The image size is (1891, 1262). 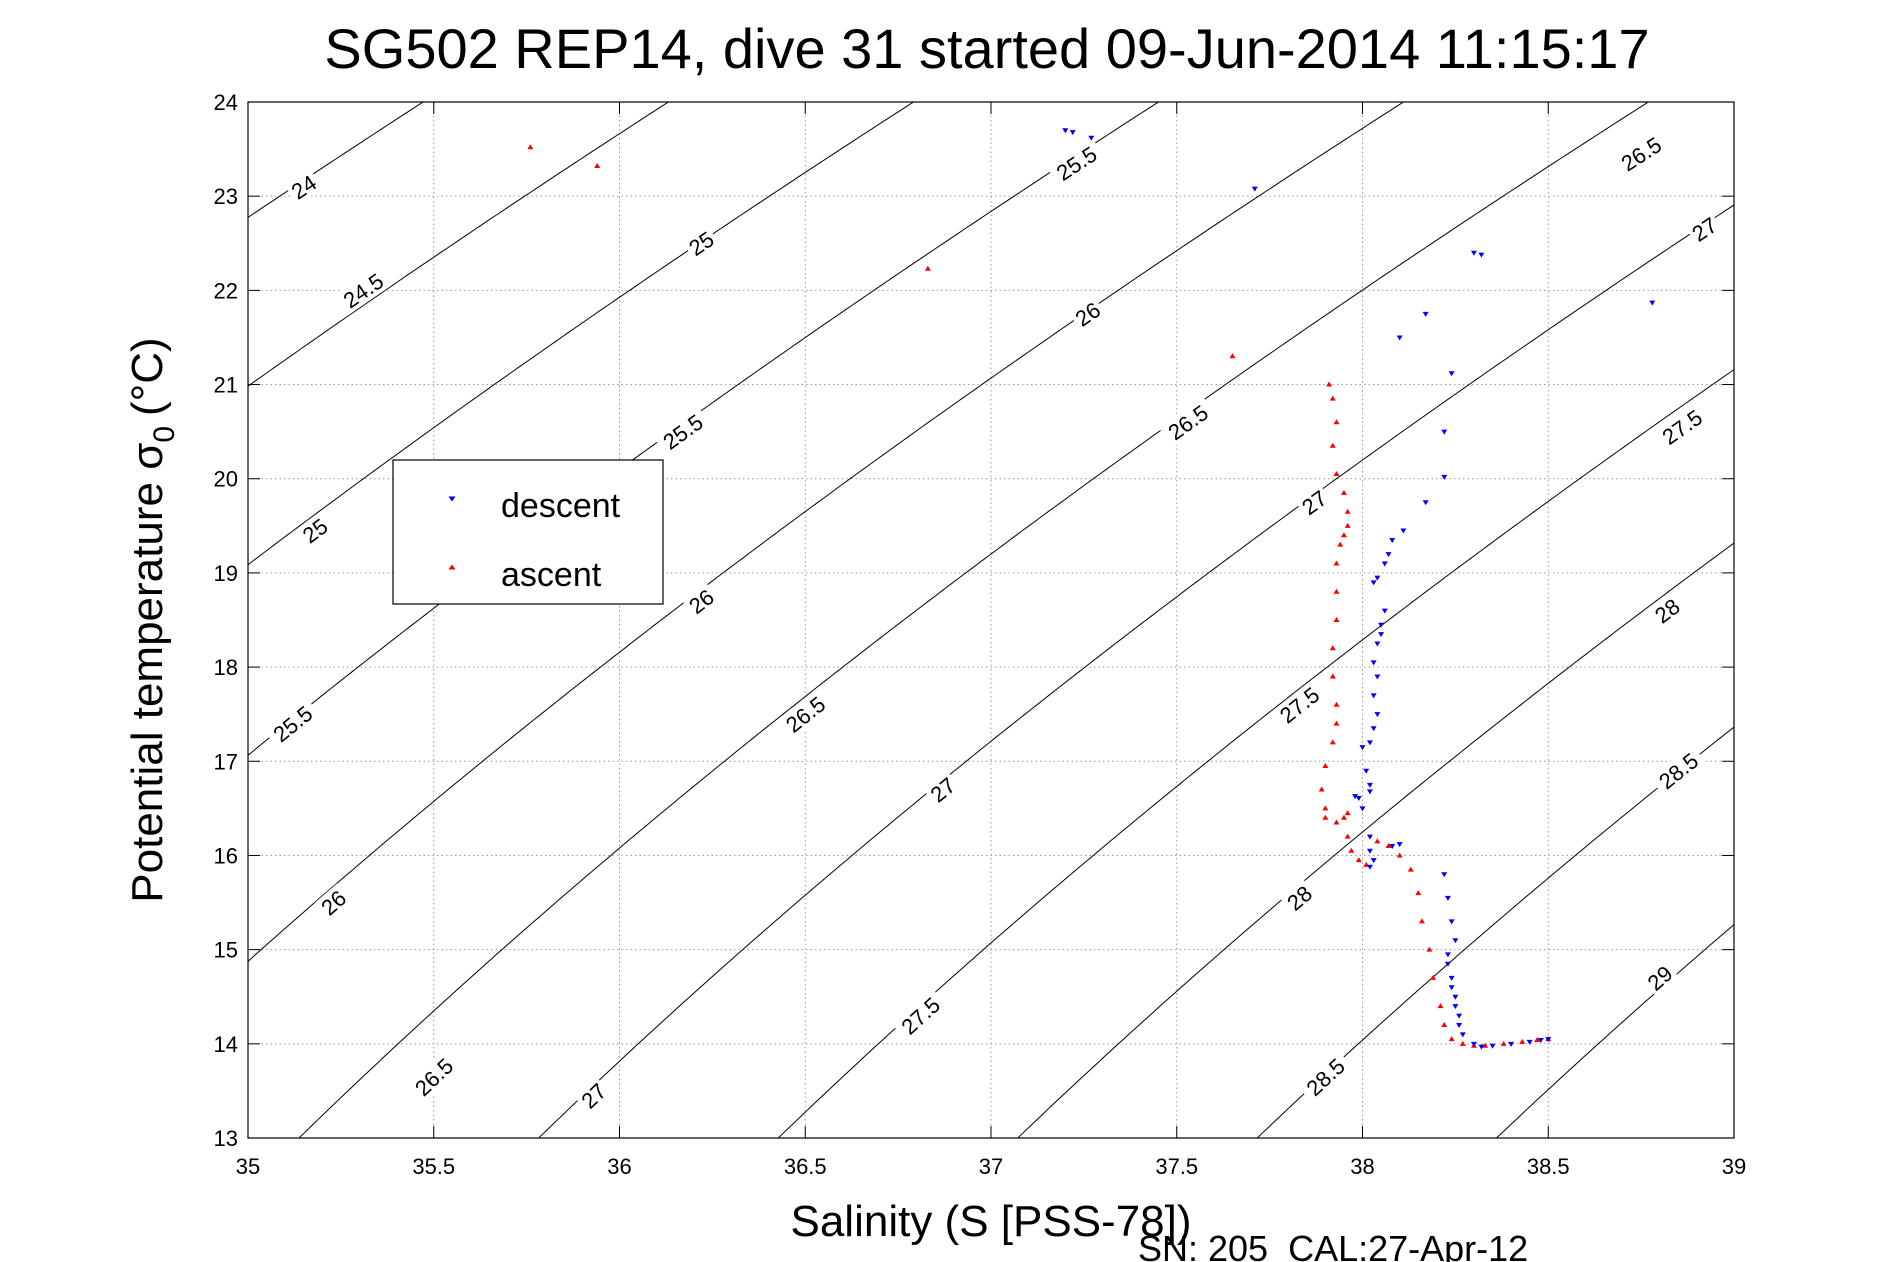 What do you see at coordinates (226, 855) in the screenshot?
I see `y-tick-label: 16` at bounding box center [226, 855].